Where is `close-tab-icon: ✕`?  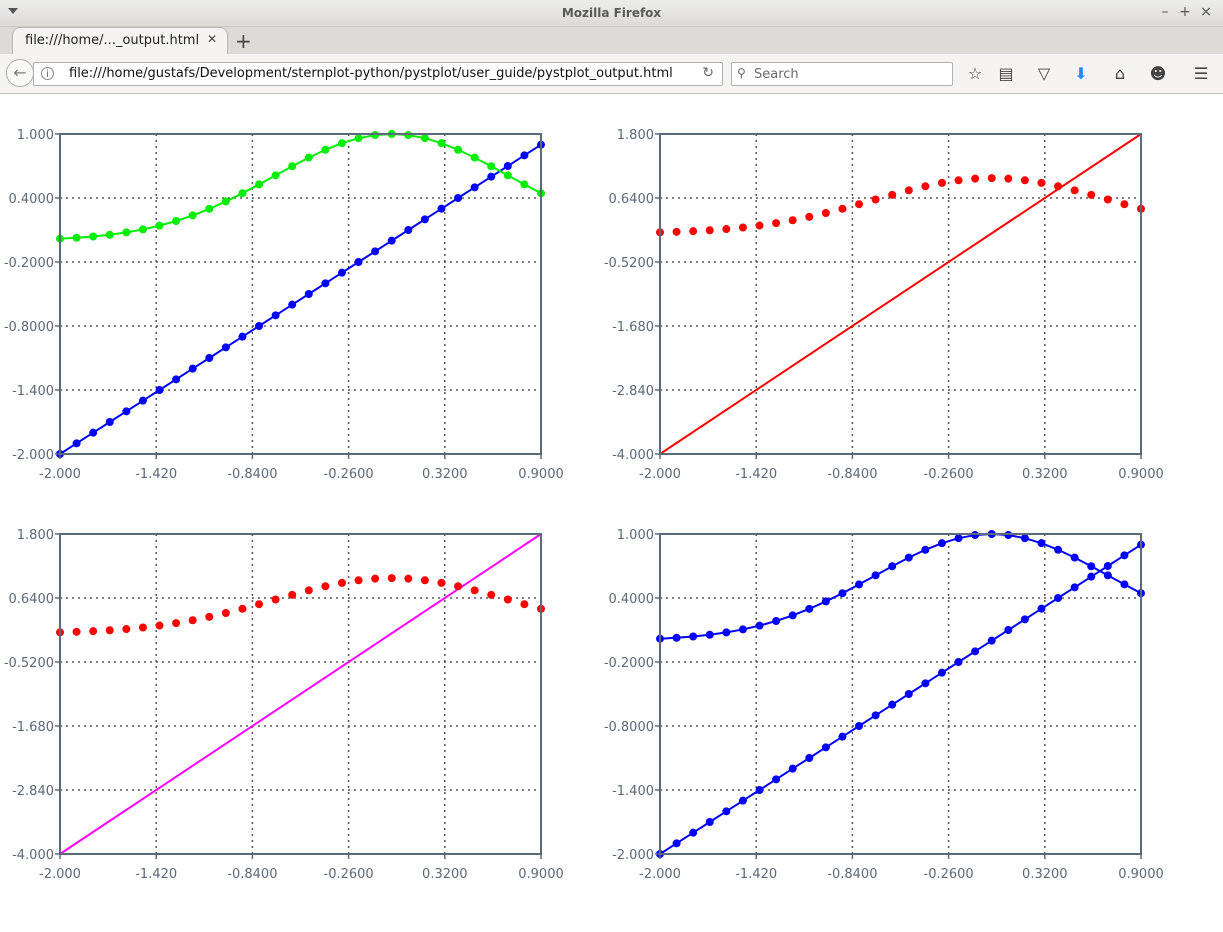
close-tab-icon: ✕ is located at coordinates (211, 39).